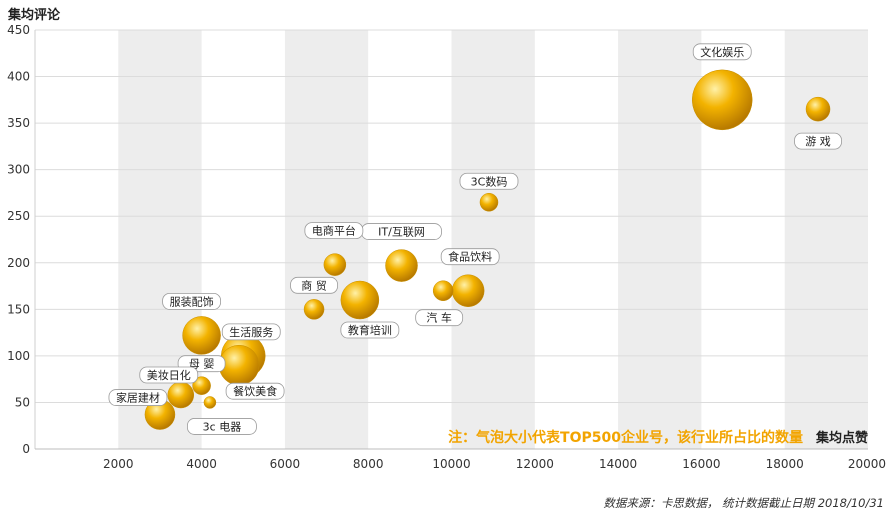 The image size is (891, 519). I want to click on svg-text: 服装配饰, so click(192, 301).